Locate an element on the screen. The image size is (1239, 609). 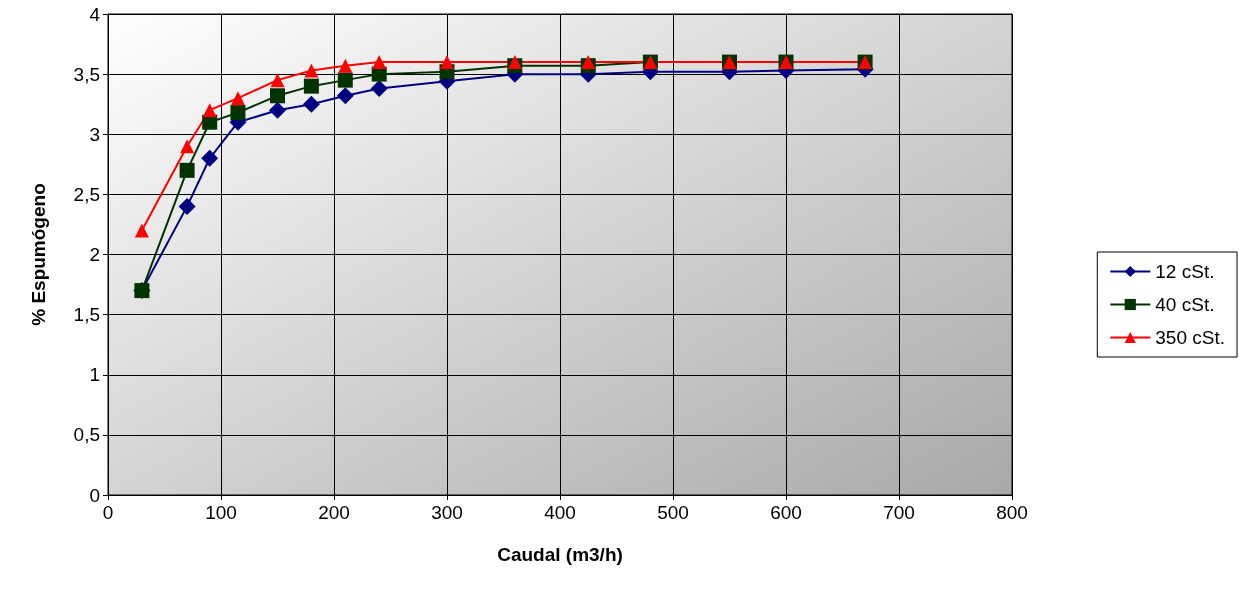
y-tick-label: 2,5 is located at coordinates (86, 194).